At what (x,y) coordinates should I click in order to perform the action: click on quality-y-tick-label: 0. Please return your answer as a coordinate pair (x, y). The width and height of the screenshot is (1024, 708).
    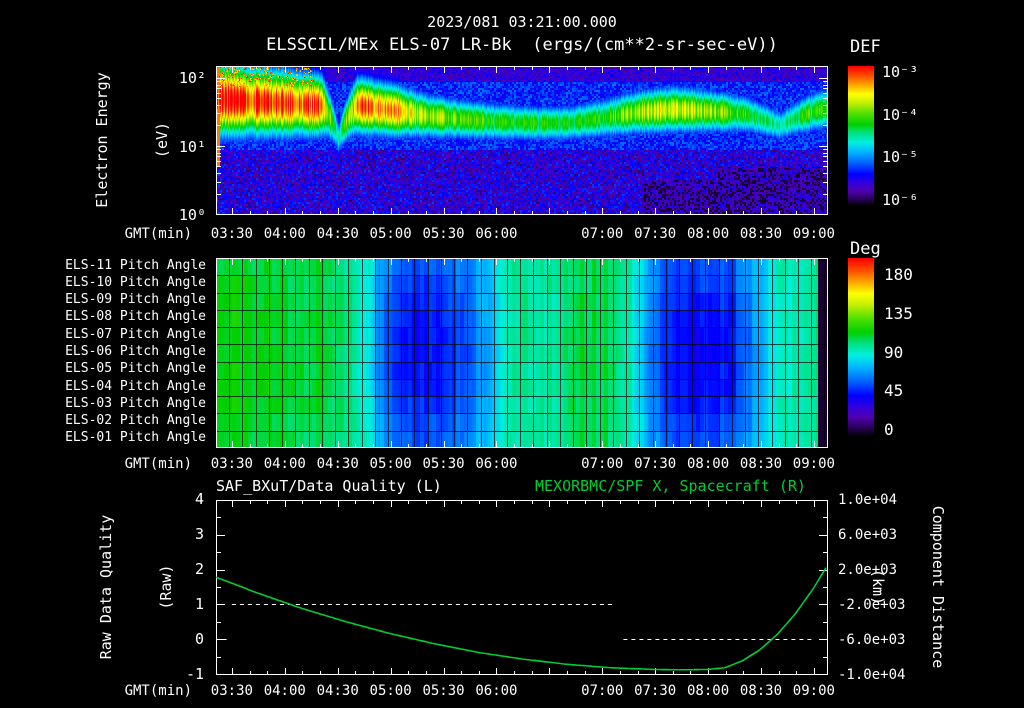
    Looking at the image, I should click on (199, 639).